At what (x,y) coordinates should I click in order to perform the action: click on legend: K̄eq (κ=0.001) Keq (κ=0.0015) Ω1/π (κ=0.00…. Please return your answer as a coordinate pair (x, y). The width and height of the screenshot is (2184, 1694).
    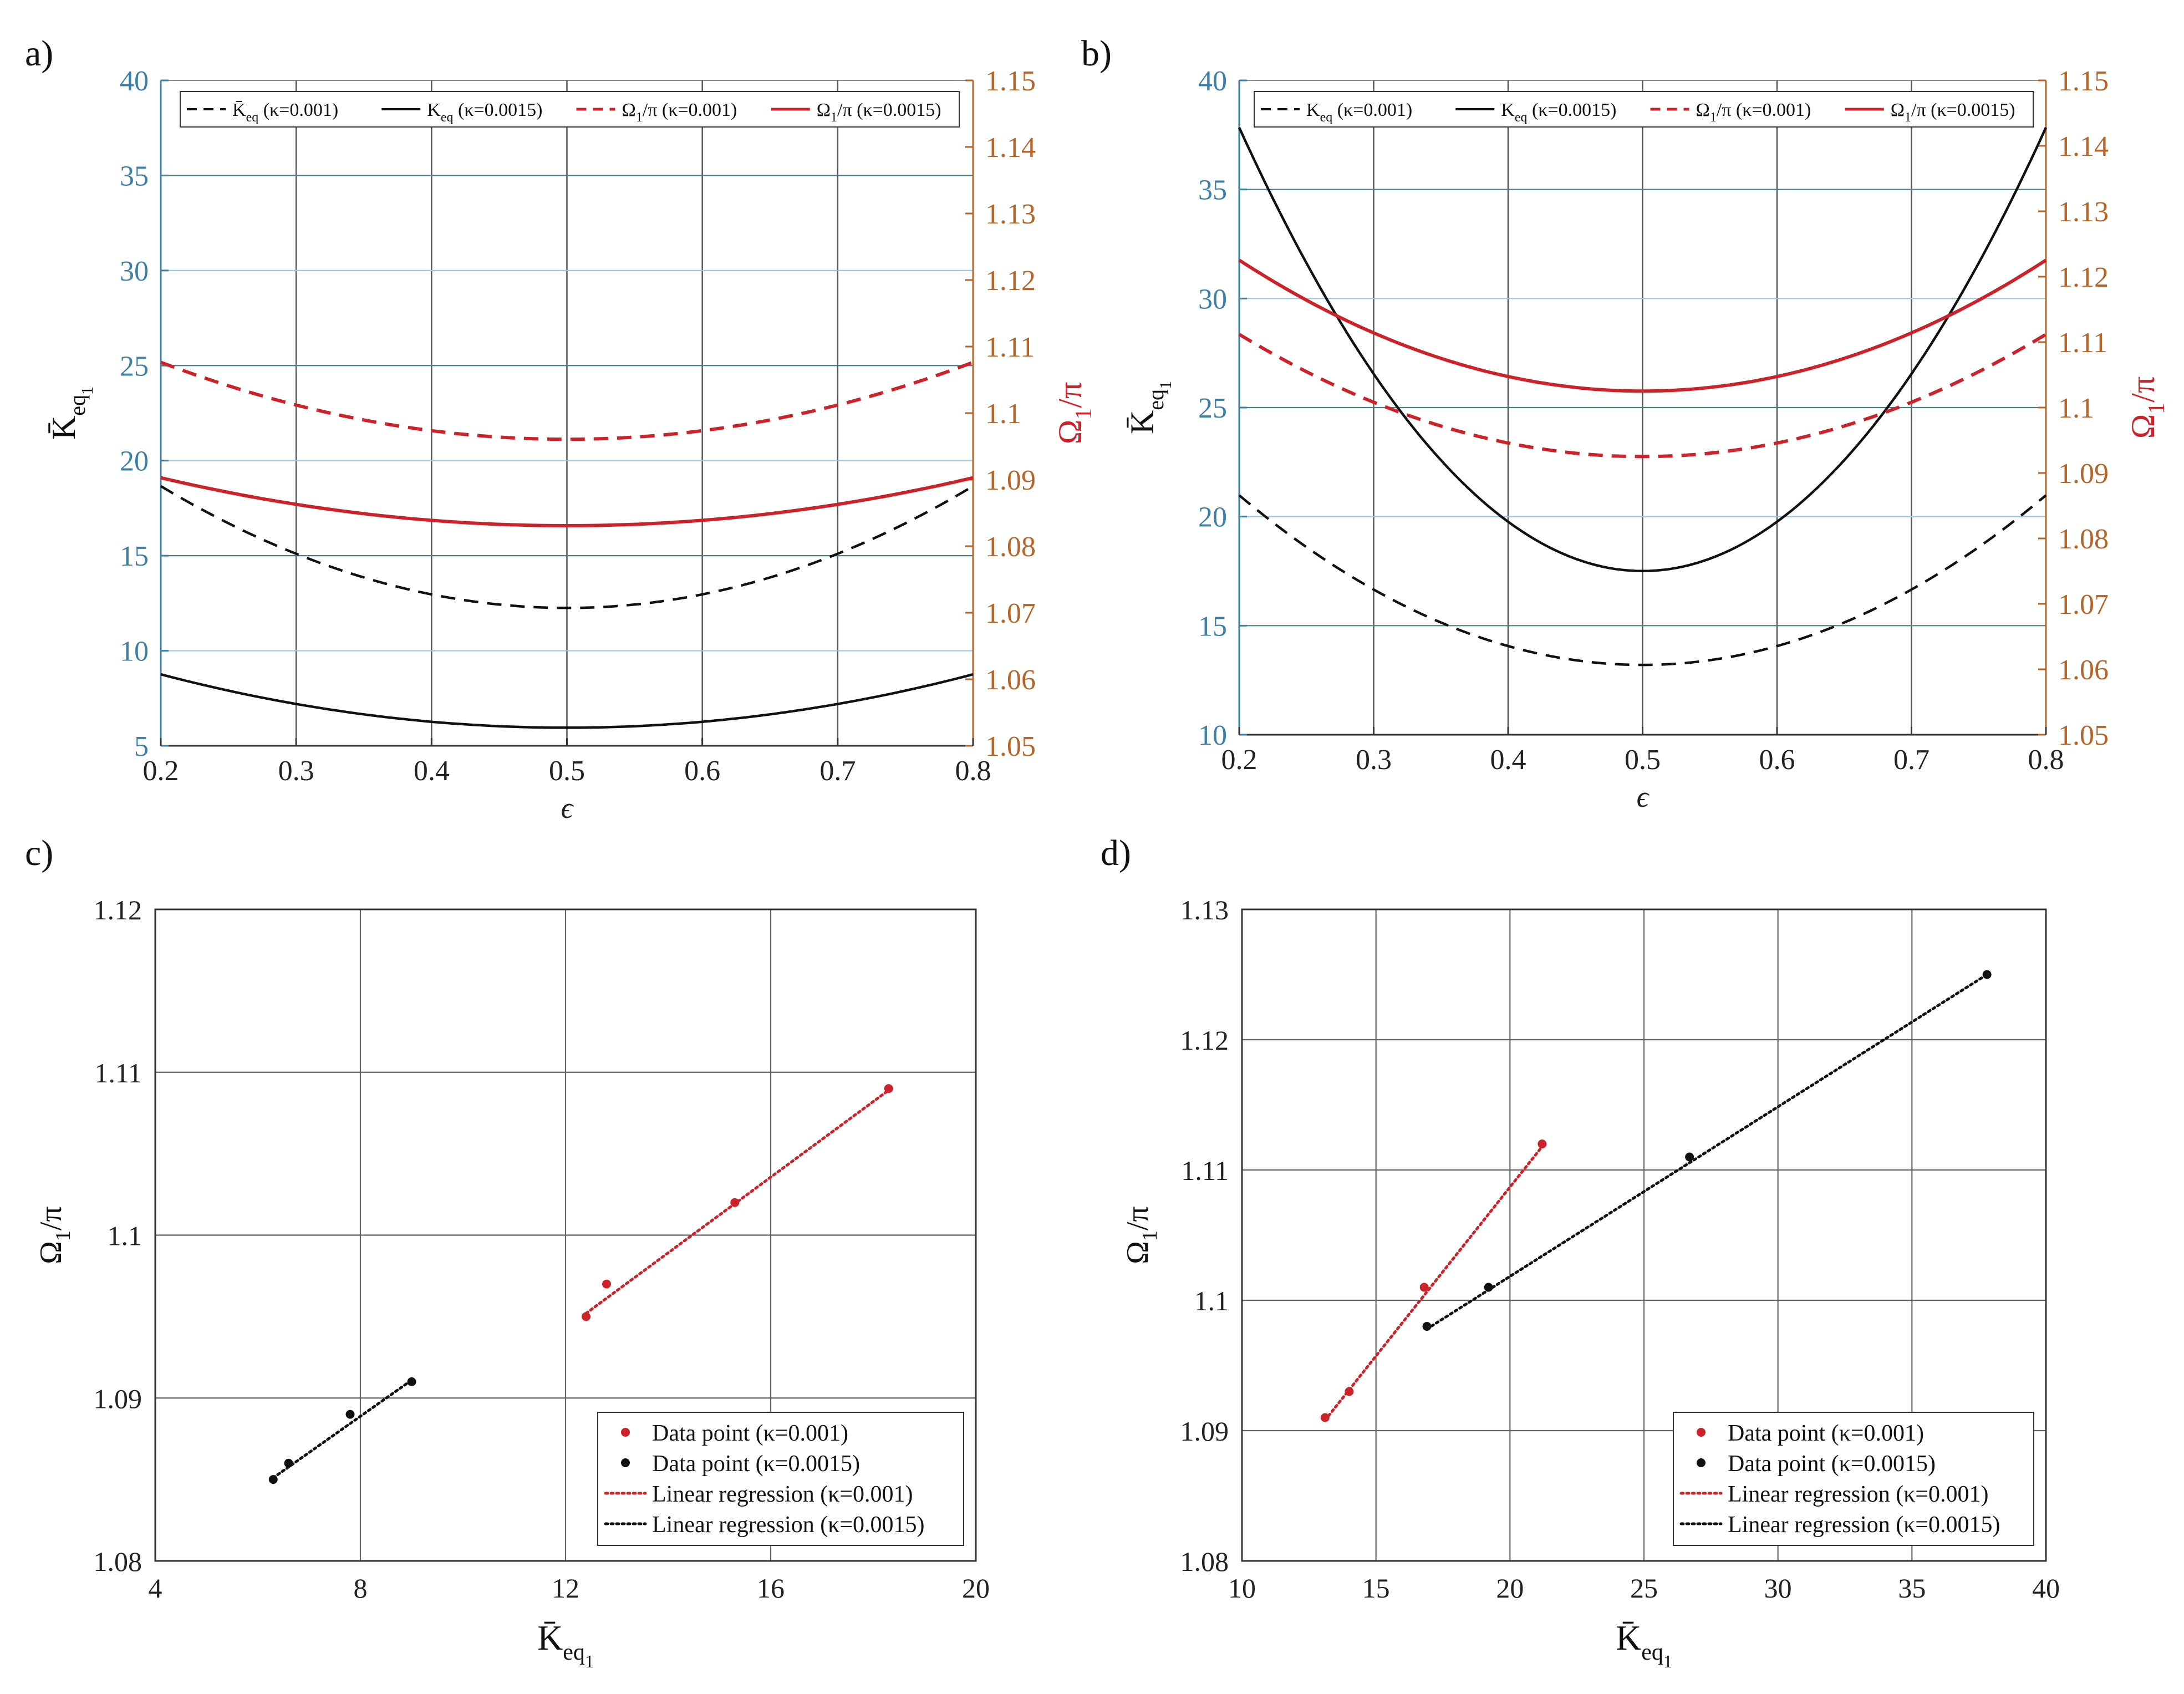
    Looking at the image, I should click on (570, 109).